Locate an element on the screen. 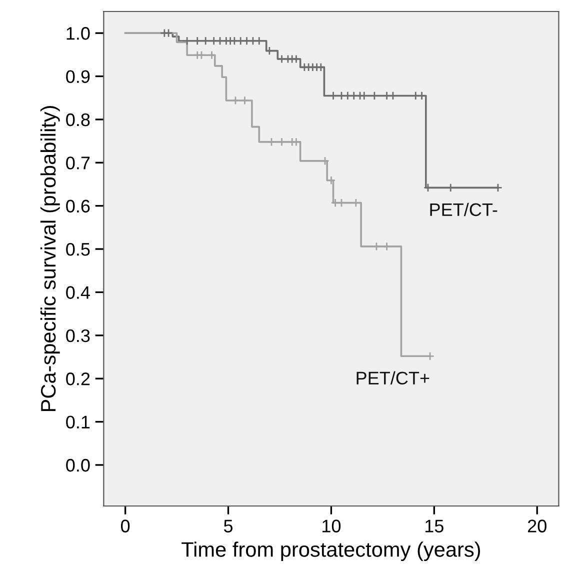 The height and width of the screenshot is (575, 576). y-tick-label: 0.7 is located at coordinates (78, 163).